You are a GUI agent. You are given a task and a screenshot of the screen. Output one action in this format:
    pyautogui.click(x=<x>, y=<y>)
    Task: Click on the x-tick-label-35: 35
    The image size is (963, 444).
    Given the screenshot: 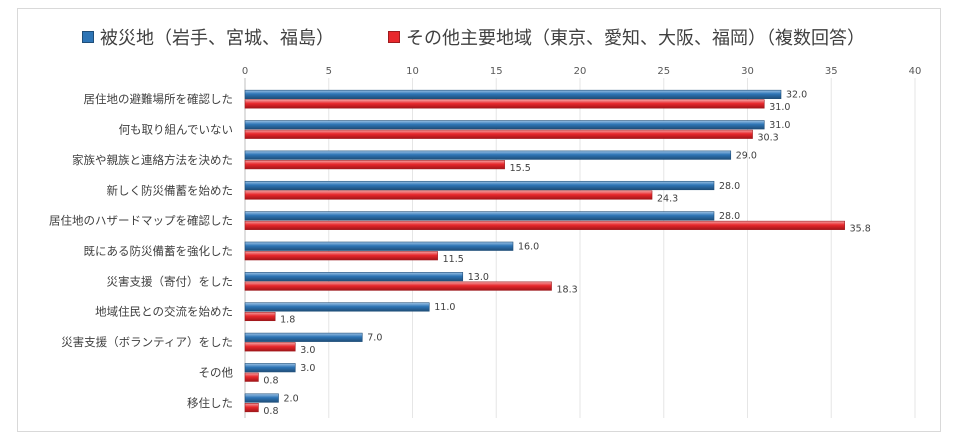 What is the action you would take?
    pyautogui.click(x=831, y=71)
    